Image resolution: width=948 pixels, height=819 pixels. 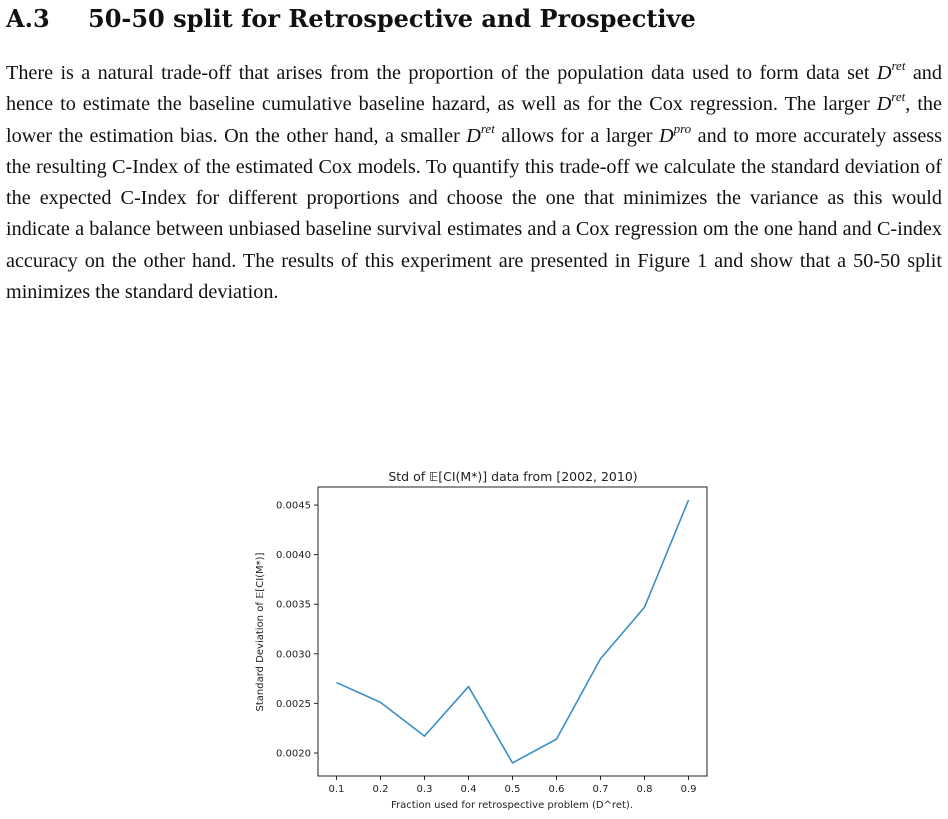 I want to click on y-tick-label: 0.0025, so click(x=293, y=704).